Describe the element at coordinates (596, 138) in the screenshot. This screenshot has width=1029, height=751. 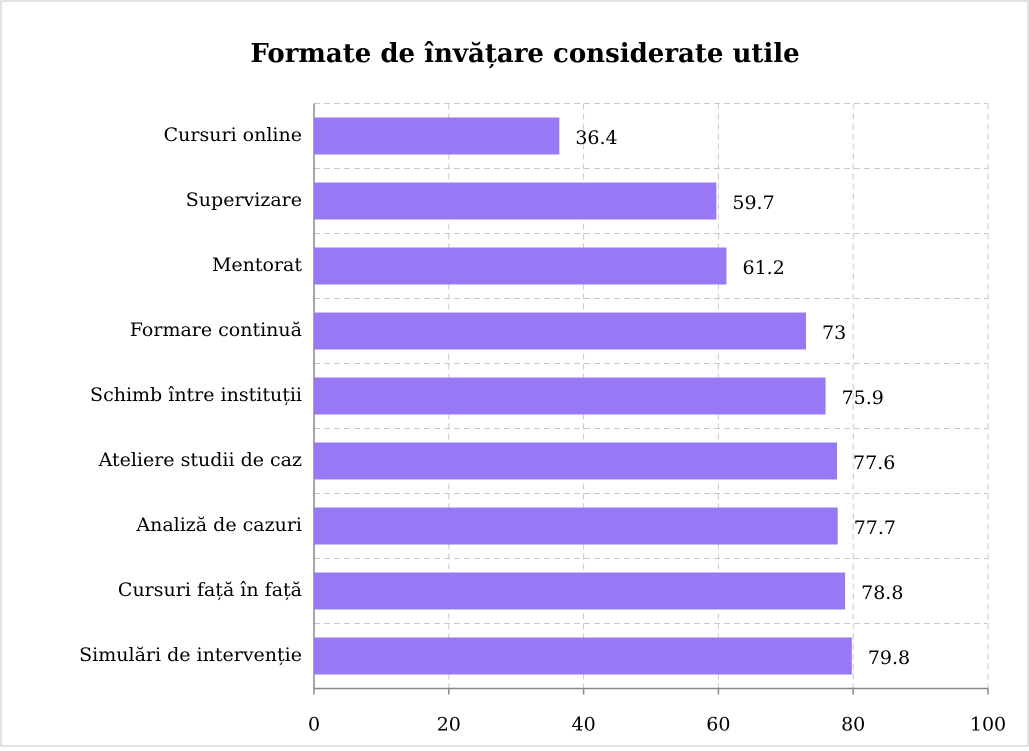
I see `value-label: 36.4` at that location.